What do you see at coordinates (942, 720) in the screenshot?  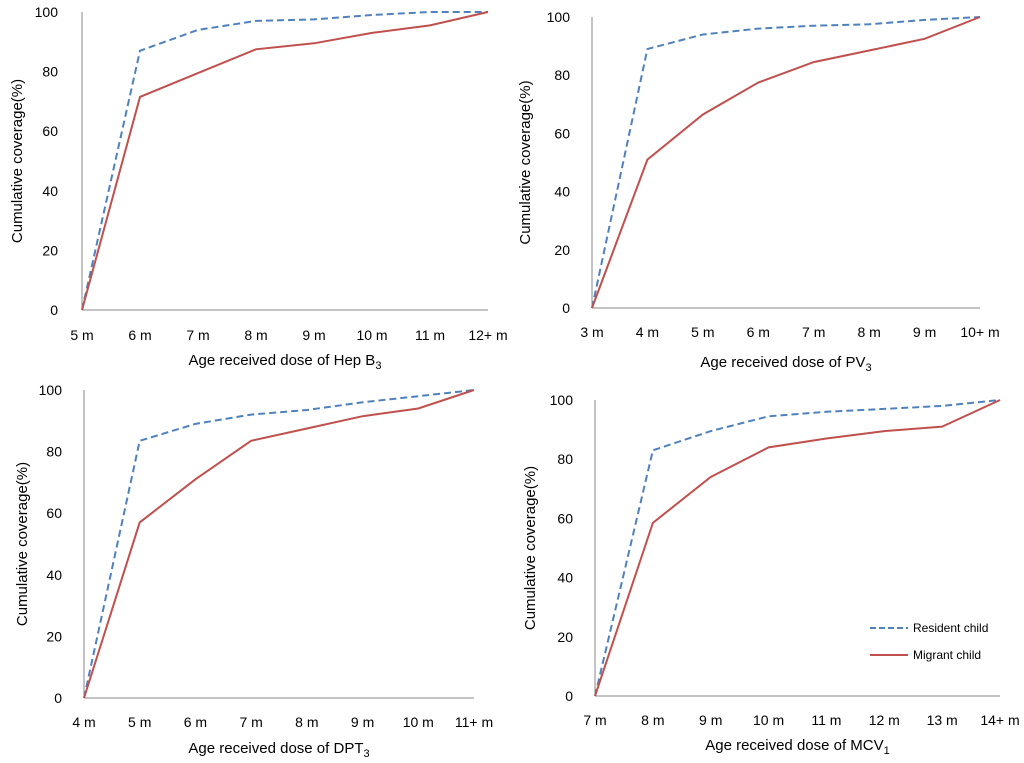 I see `x-tick-label: 13 m` at bounding box center [942, 720].